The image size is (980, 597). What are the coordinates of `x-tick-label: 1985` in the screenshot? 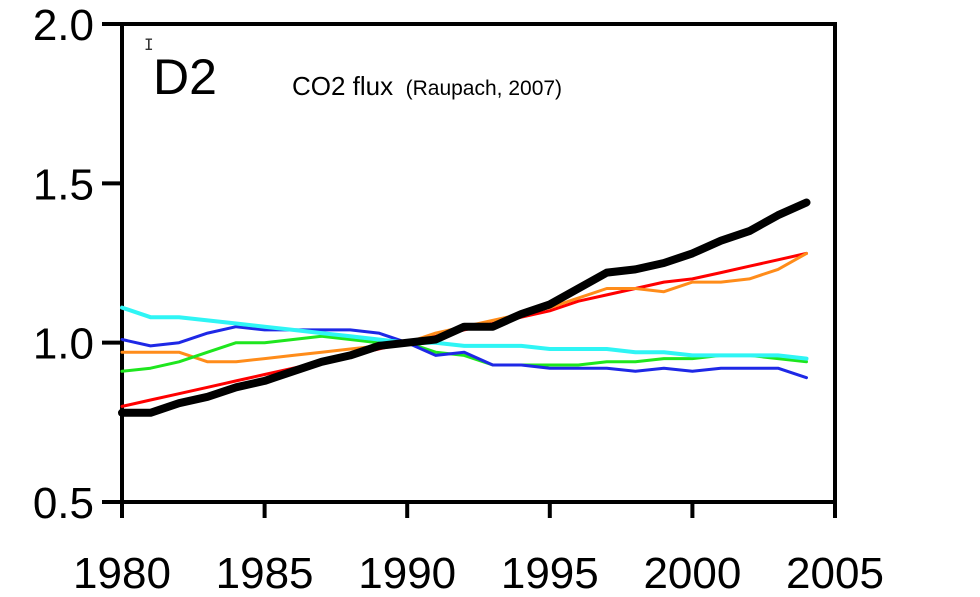 It's located at (265, 573).